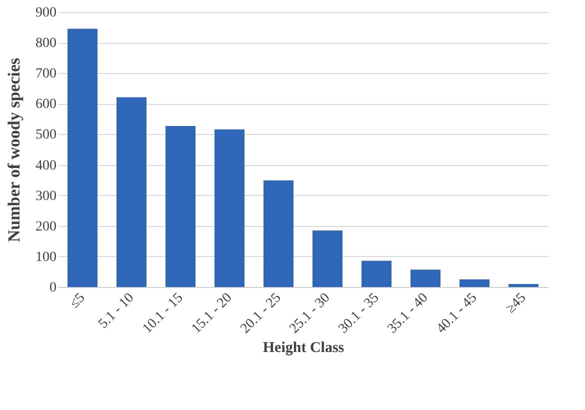 This screenshot has height=410, width=585. Describe the element at coordinates (77, 301) in the screenshot. I see `x-tick-label: ≤5` at that location.